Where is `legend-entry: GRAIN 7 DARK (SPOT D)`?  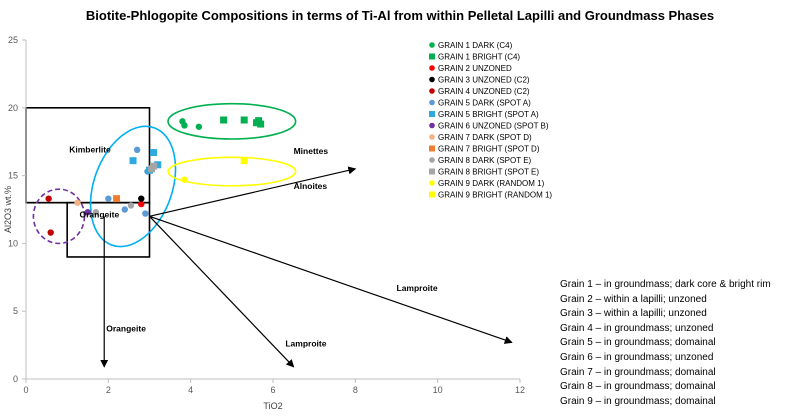
legend-entry: GRAIN 7 DARK (SPOT D) is located at coordinates (485, 137).